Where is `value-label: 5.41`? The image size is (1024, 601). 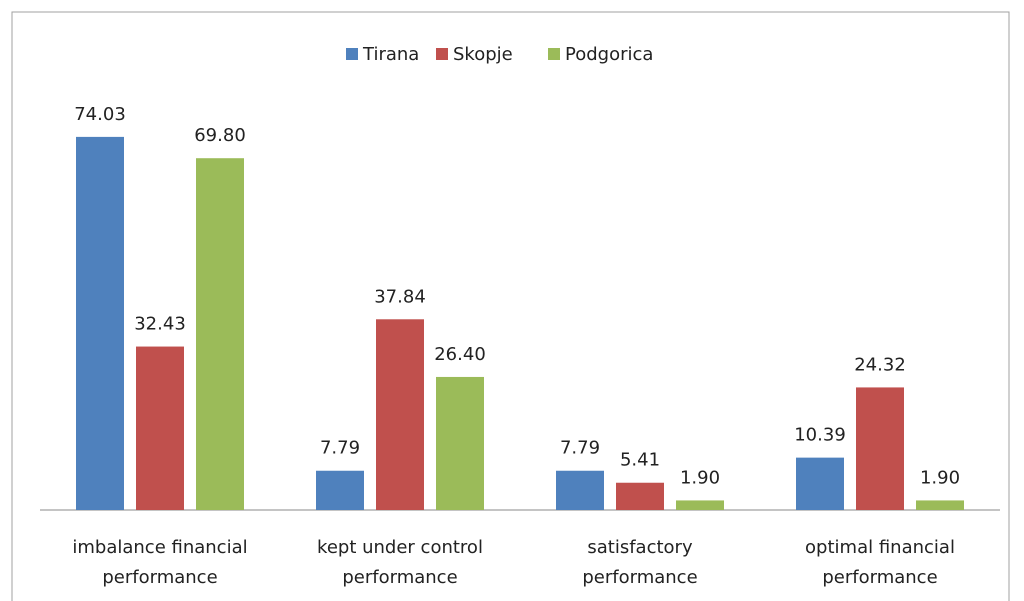 value-label: 5.41 is located at coordinates (640, 460).